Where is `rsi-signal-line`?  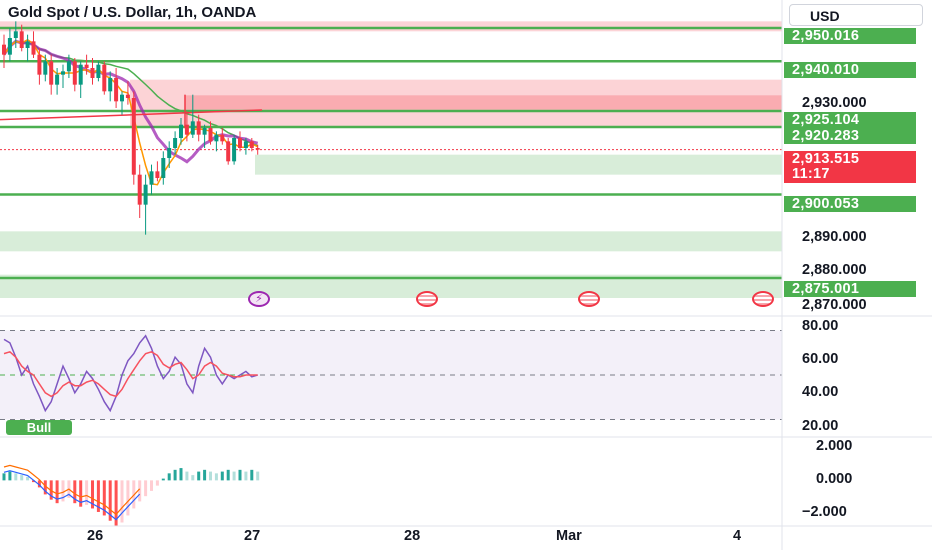
rsi-signal-line is located at coordinates (130, 374).